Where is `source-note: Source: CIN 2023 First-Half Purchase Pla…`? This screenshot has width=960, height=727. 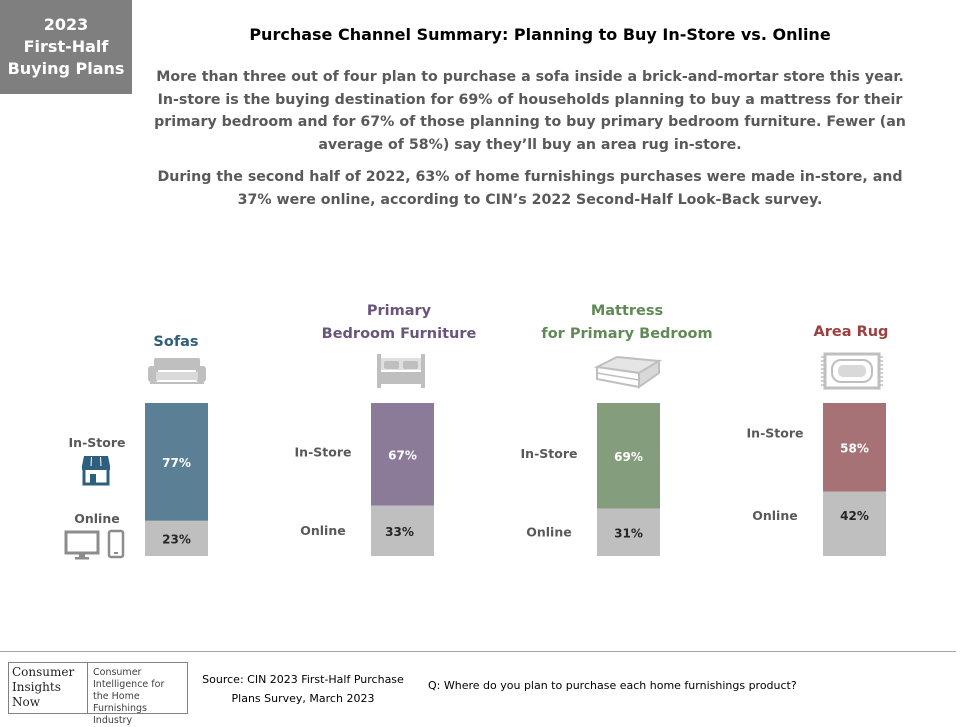
source-note: Source: CIN 2023 First-Half Purchase Pla… is located at coordinates (303, 689).